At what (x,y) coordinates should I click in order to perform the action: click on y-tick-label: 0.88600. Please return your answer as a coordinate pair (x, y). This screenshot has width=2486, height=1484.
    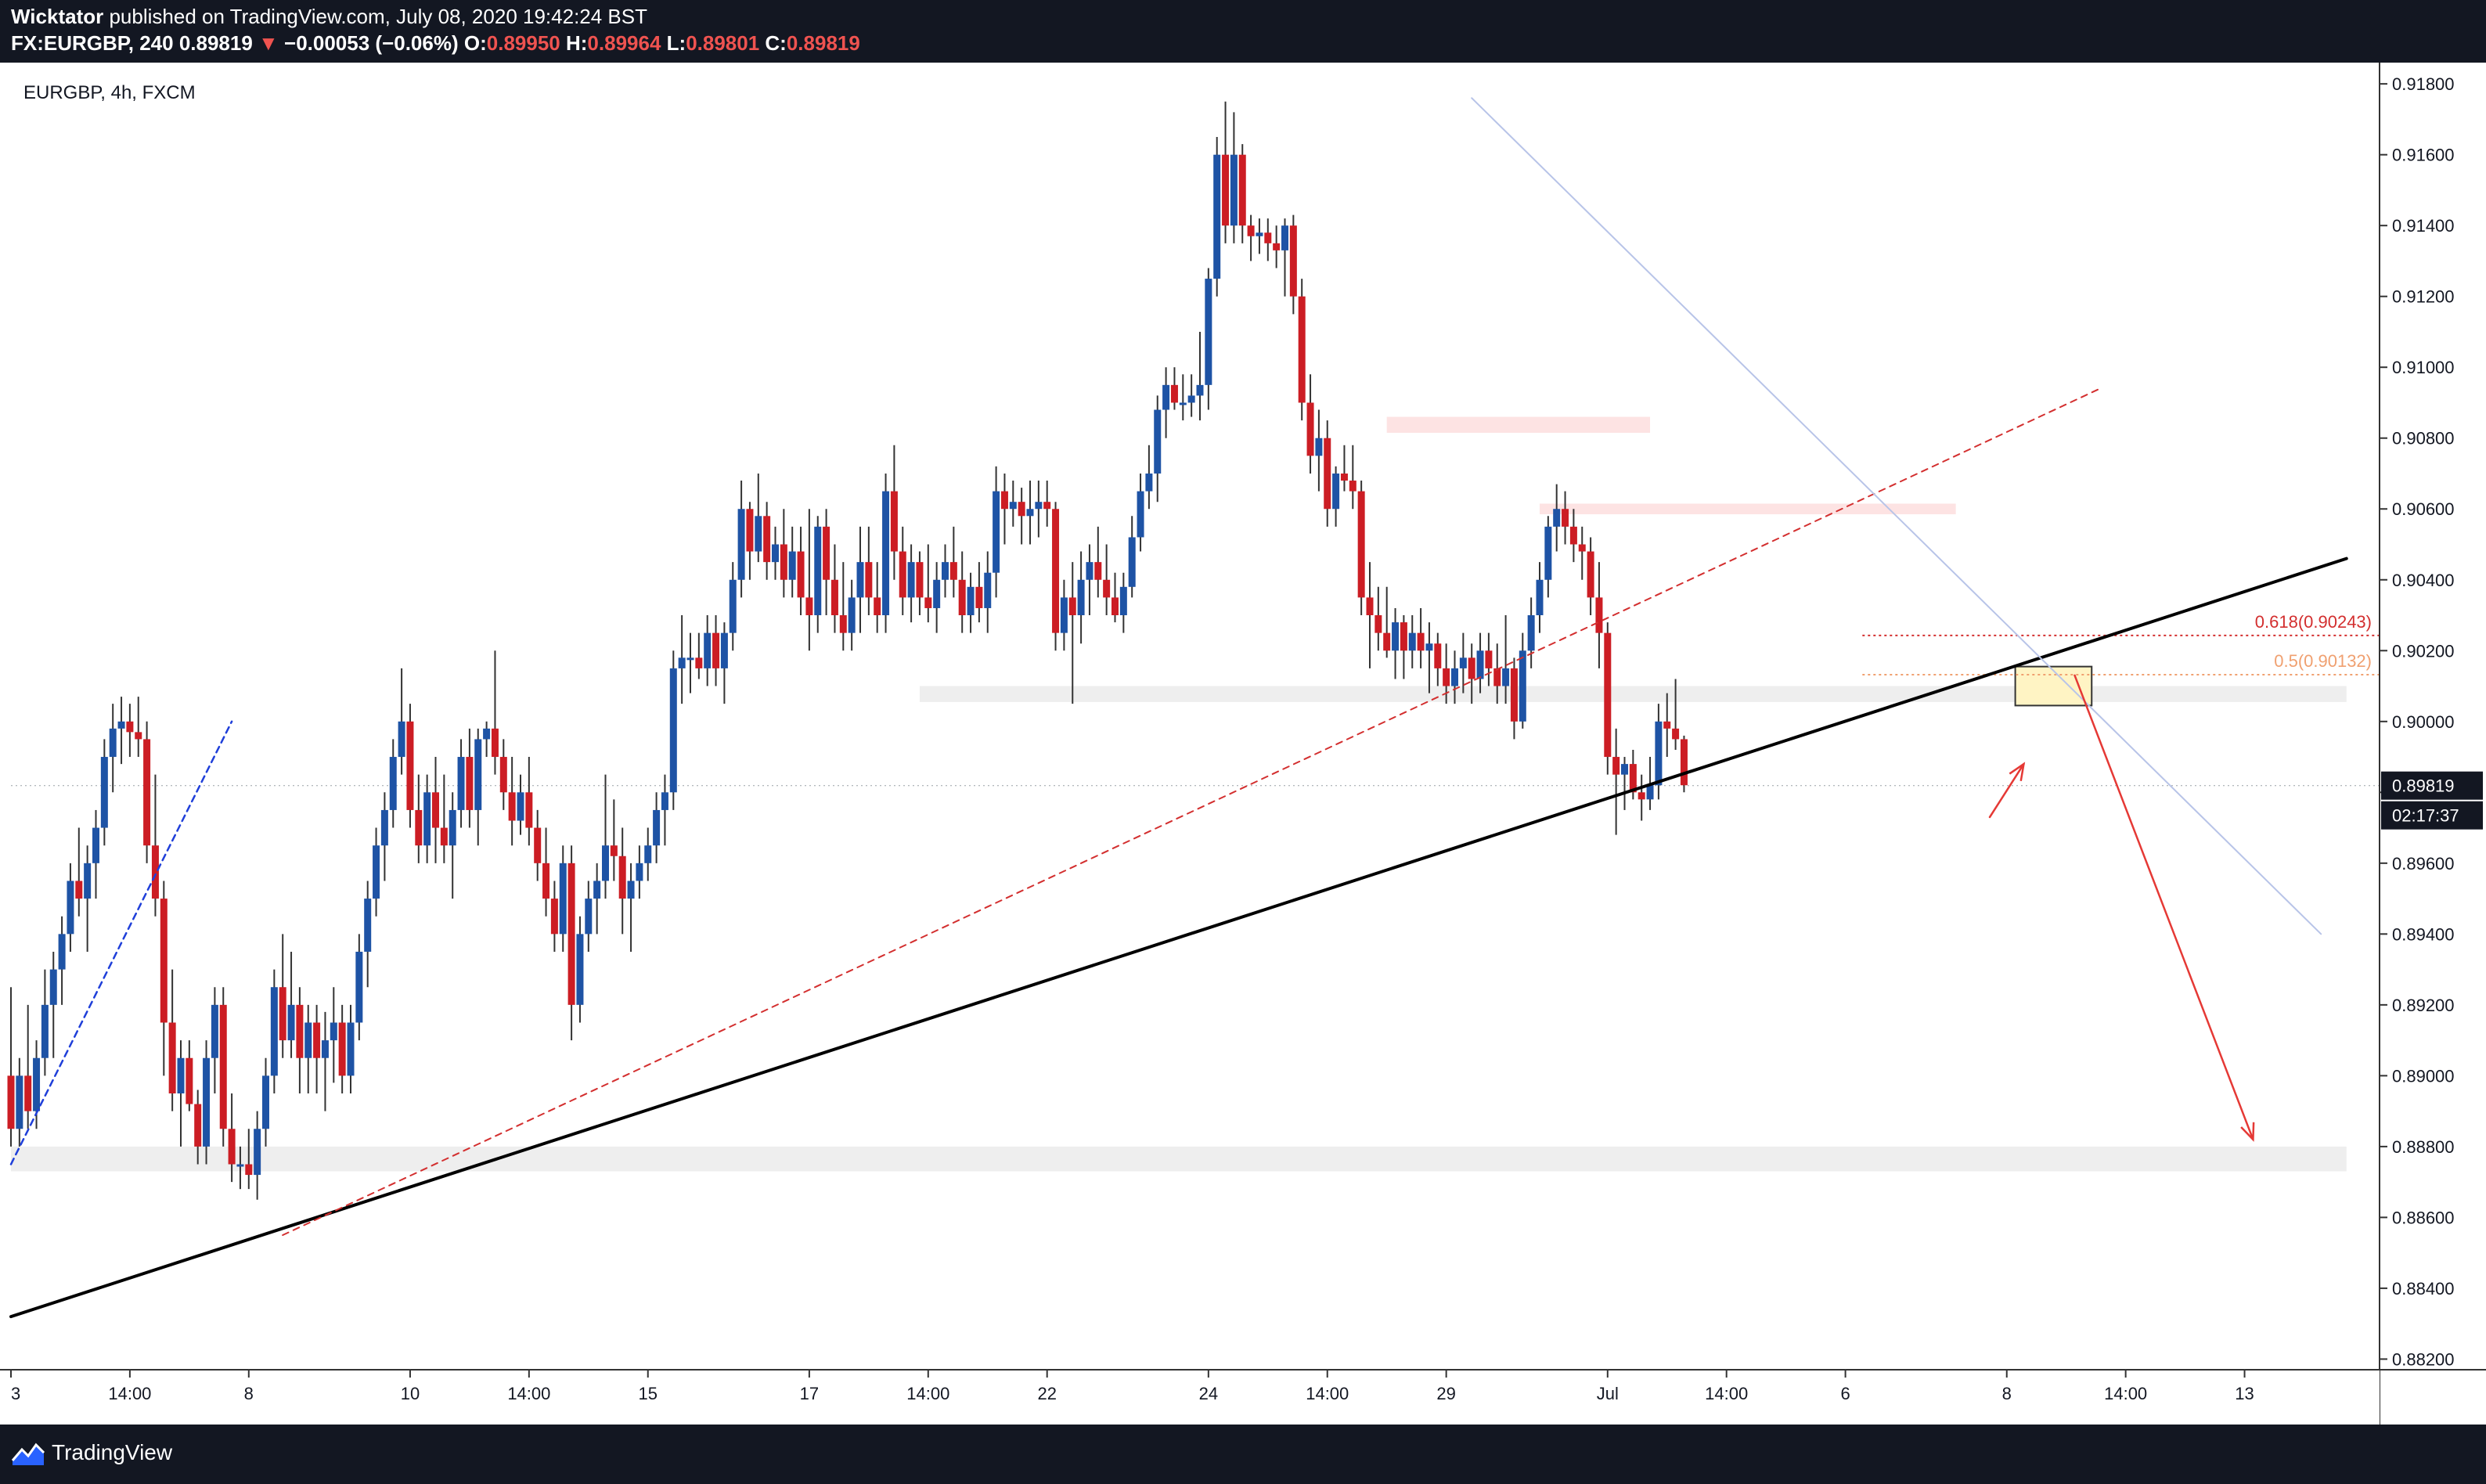
    Looking at the image, I should click on (2423, 1217).